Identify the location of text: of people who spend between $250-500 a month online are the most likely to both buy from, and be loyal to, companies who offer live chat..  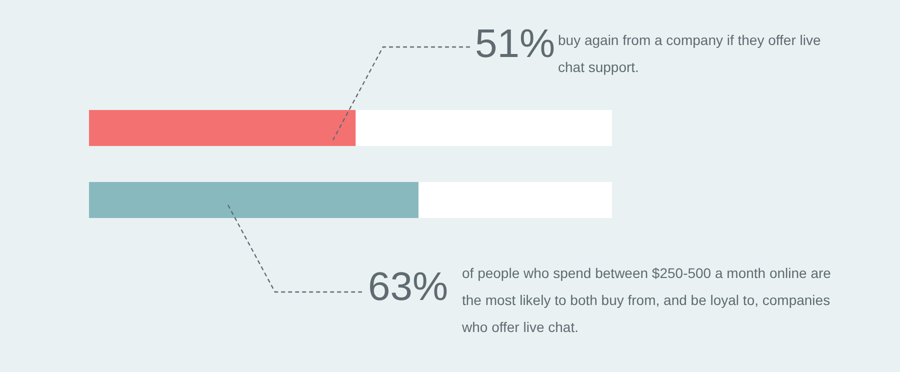
(646, 300).